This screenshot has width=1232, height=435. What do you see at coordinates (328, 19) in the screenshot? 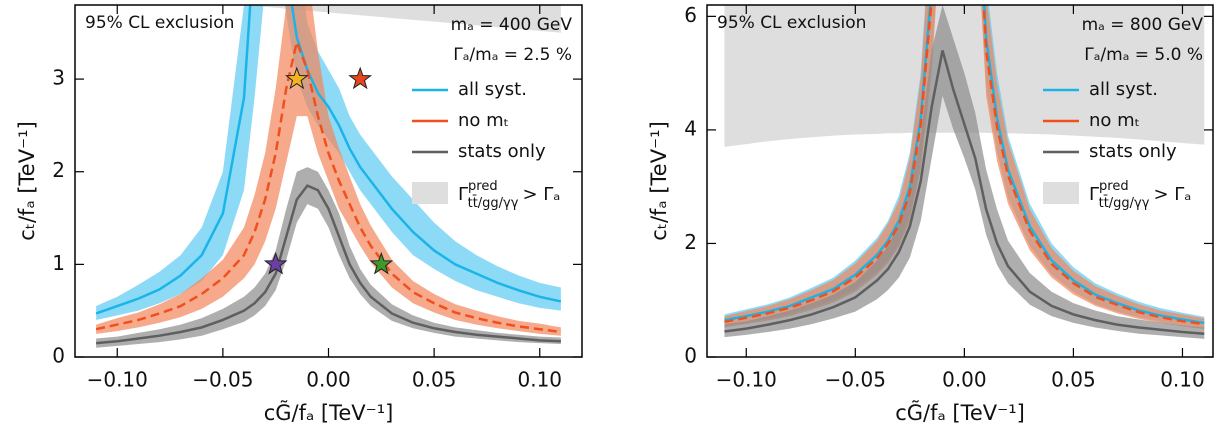
I see `excluded-region` at bounding box center [328, 19].